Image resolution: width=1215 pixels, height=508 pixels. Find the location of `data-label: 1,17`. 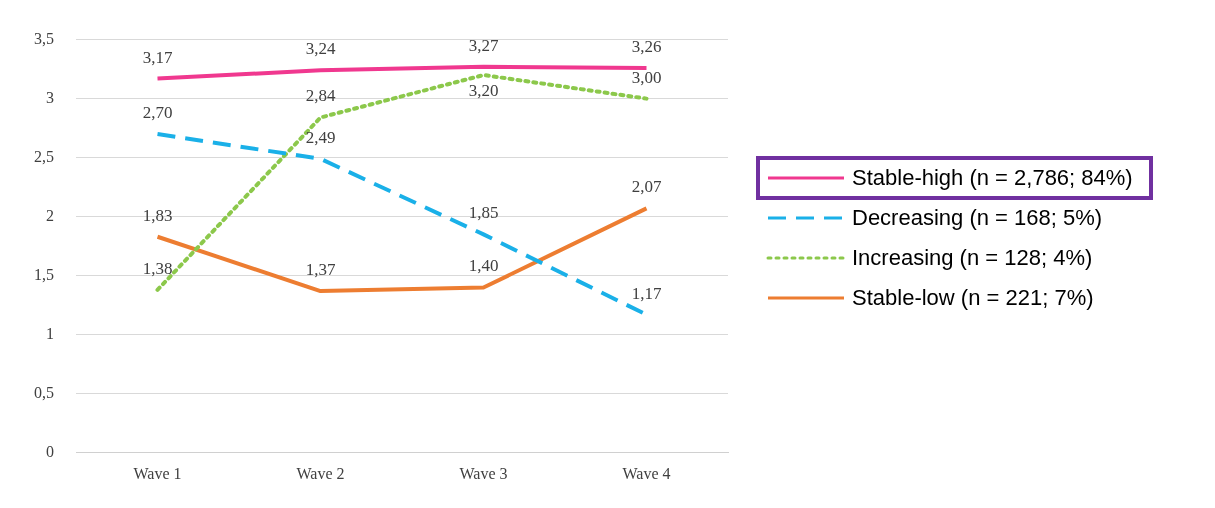

data-label: 1,17 is located at coordinates (646, 293).